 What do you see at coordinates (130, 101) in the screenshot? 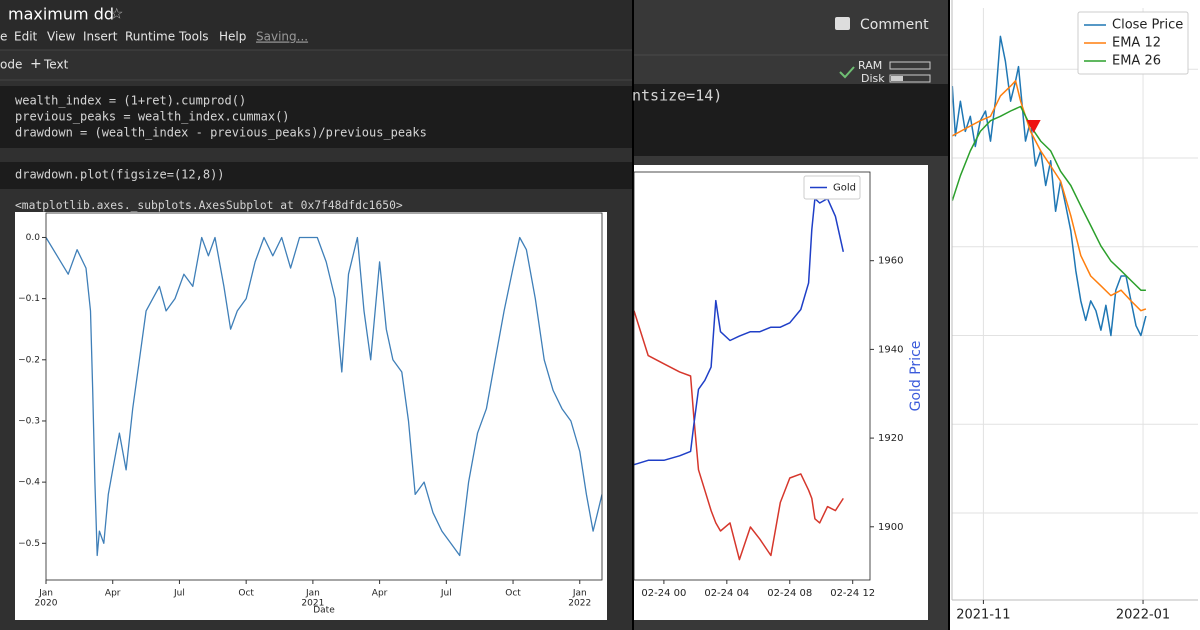
I see `code-line: wealth_index = (1+ret).cumprod()` at bounding box center [130, 101].